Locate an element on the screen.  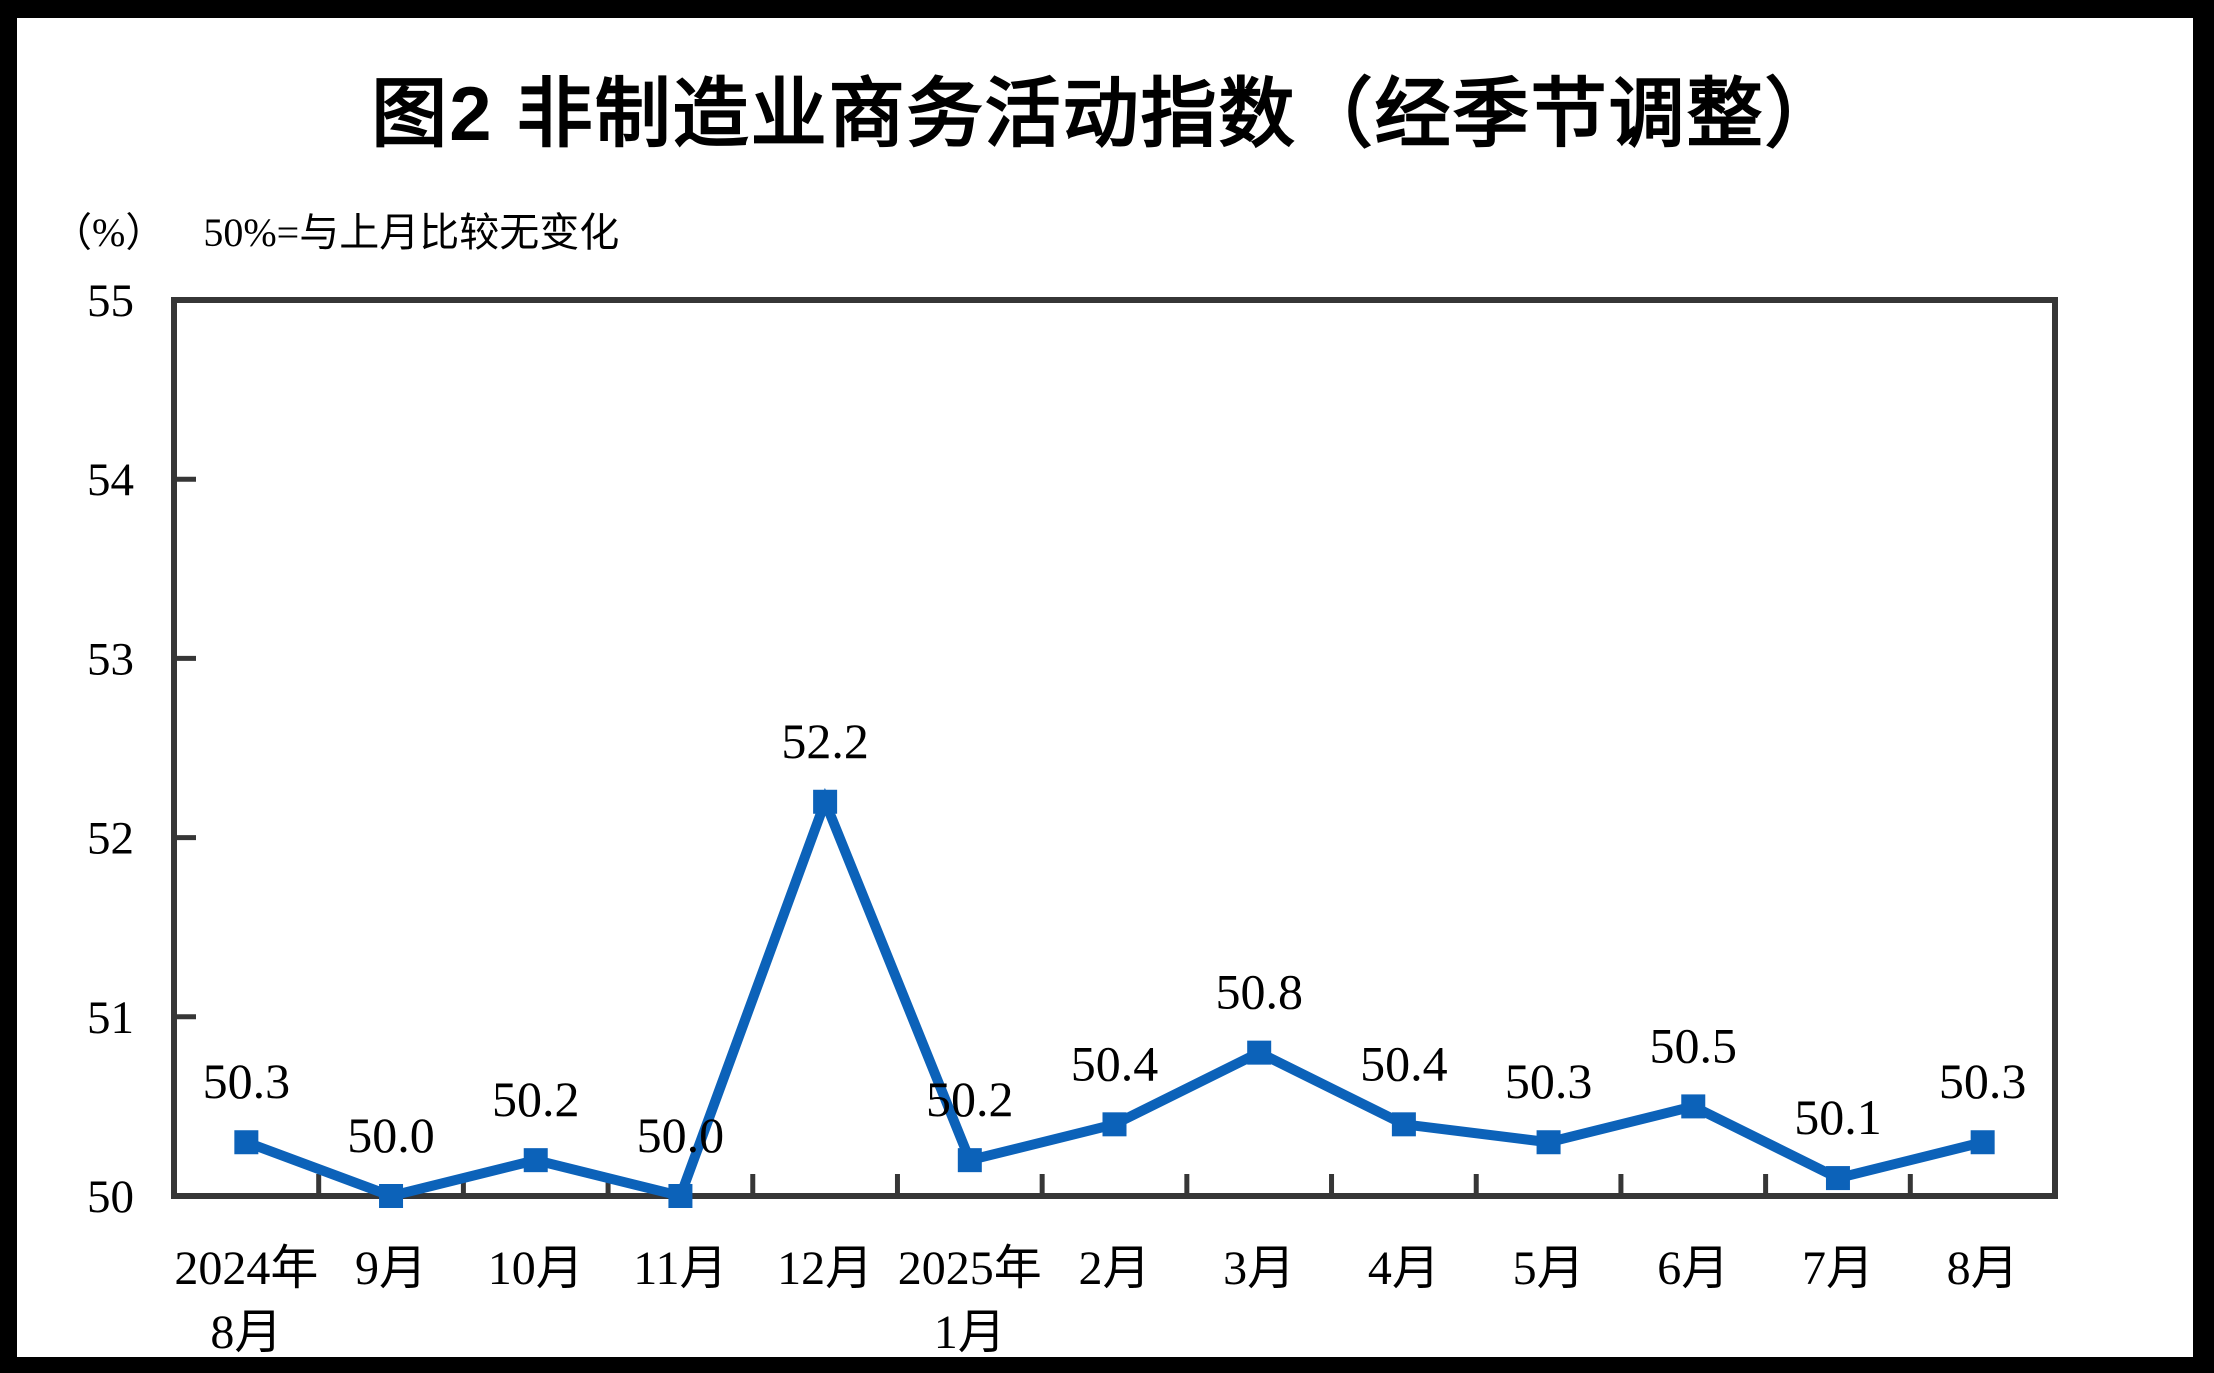
x-axis-tick-label: 11月 is located at coordinates (680, 1268).